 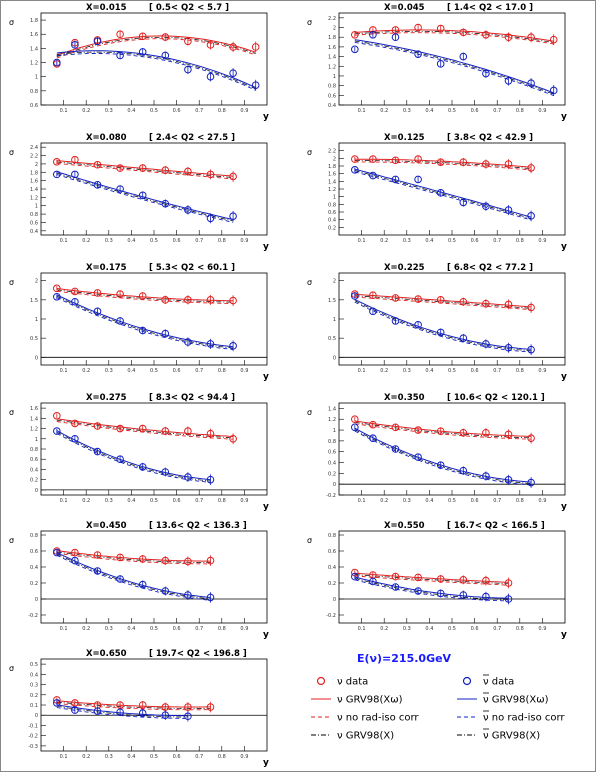 What do you see at coordinates (404, 8) in the screenshot?
I see `panel-x-value: X=0.045` at bounding box center [404, 8].